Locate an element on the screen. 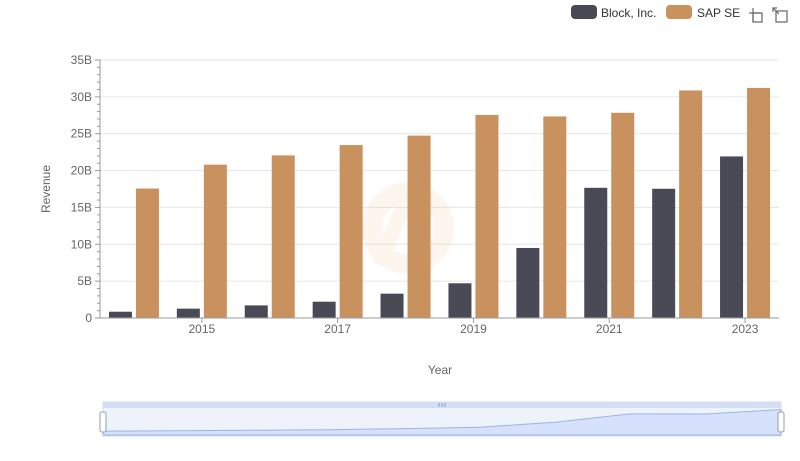 The width and height of the screenshot is (800, 461). bar-block-2021 is located at coordinates (596, 252).